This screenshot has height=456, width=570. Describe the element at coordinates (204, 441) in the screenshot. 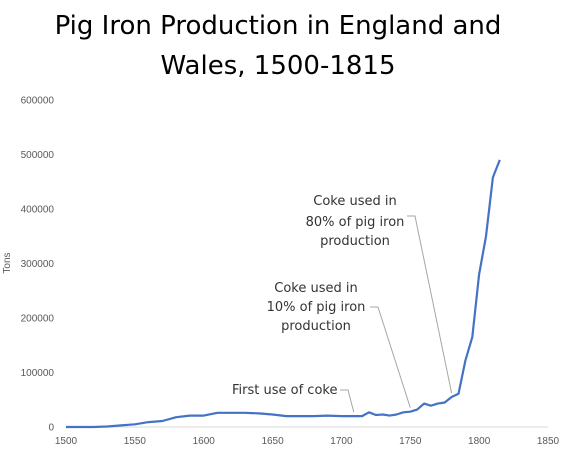

I see `x-tick-label: 1600` at that location.